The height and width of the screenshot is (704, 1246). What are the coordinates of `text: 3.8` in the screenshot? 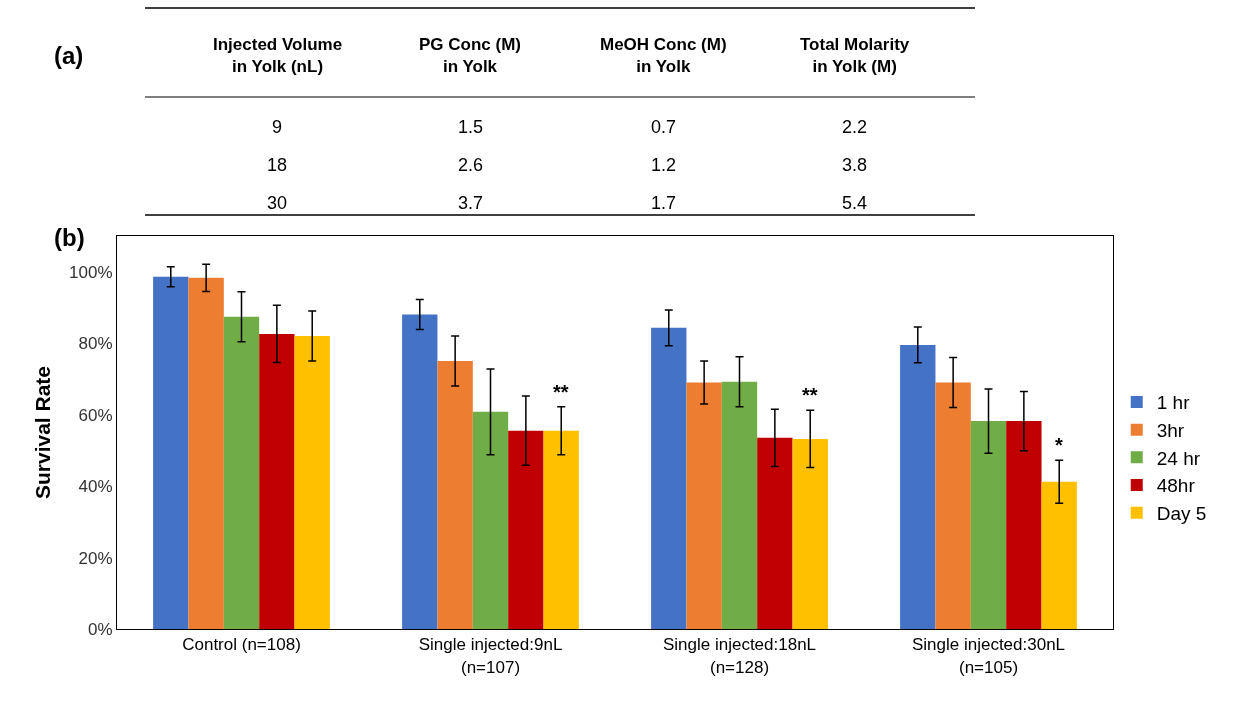 It's located at (855, 165).